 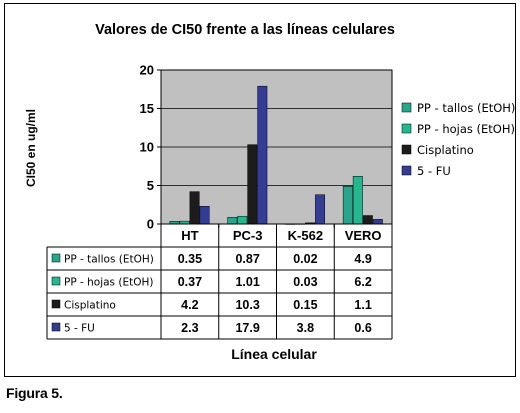 I want to click on legend-label: 5 - FU, so click(x=434, y=171).